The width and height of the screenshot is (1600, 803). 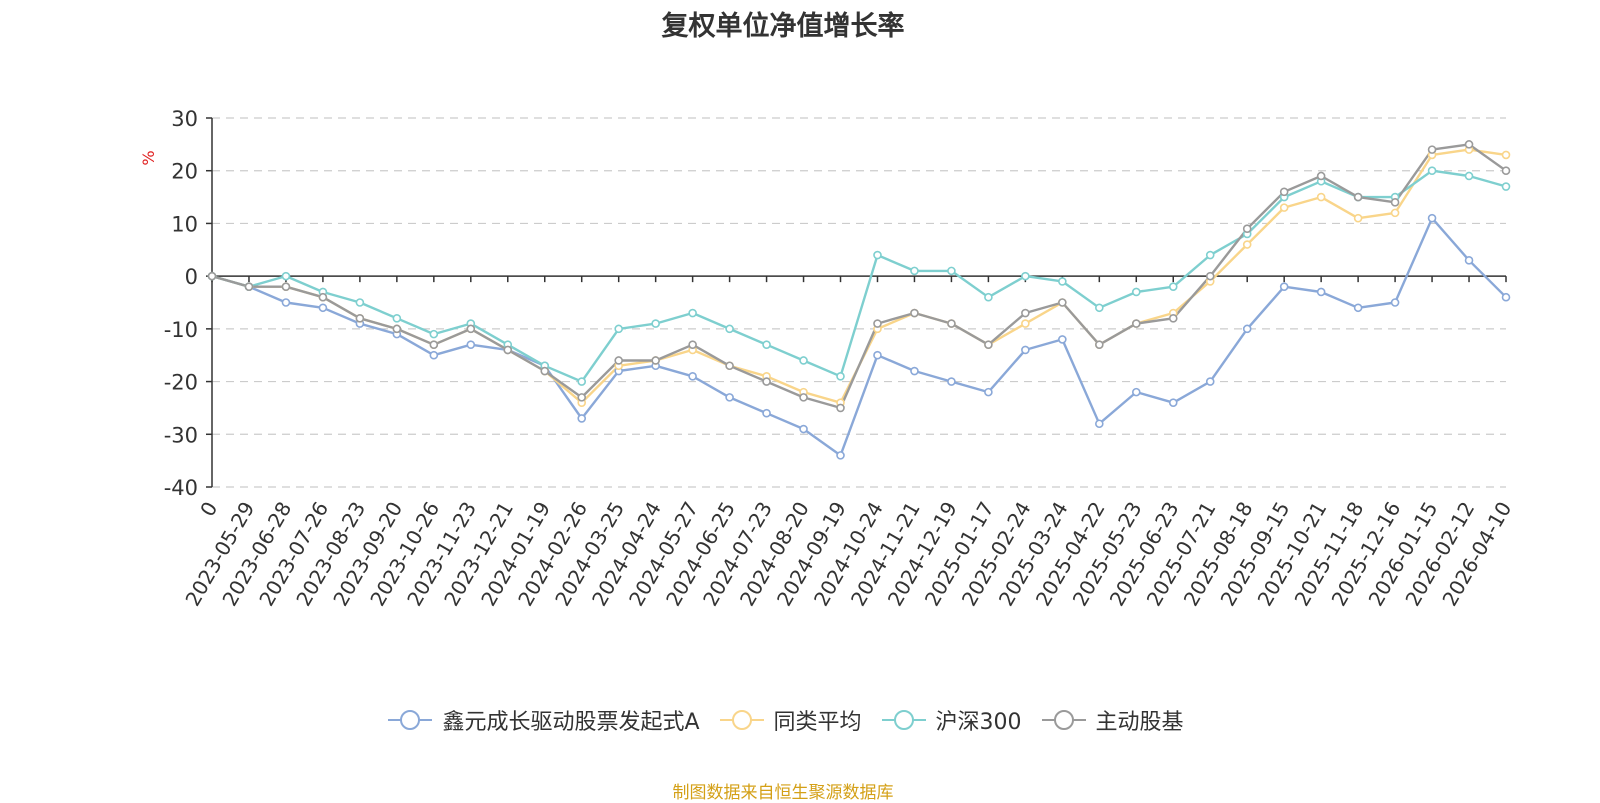 I want to click on legend-item-3: 主动股基, so click(x=1112, y=720).